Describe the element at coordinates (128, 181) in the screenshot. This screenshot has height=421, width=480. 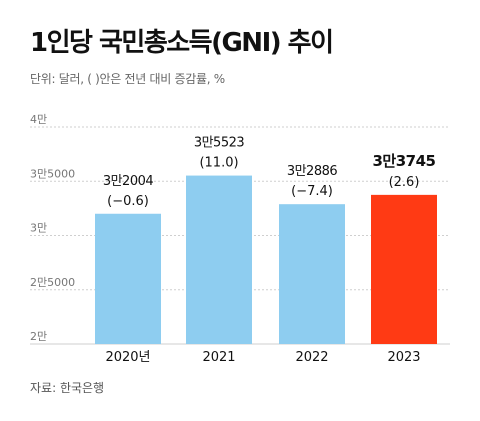
I see `value-label: 3만2004` at that location.